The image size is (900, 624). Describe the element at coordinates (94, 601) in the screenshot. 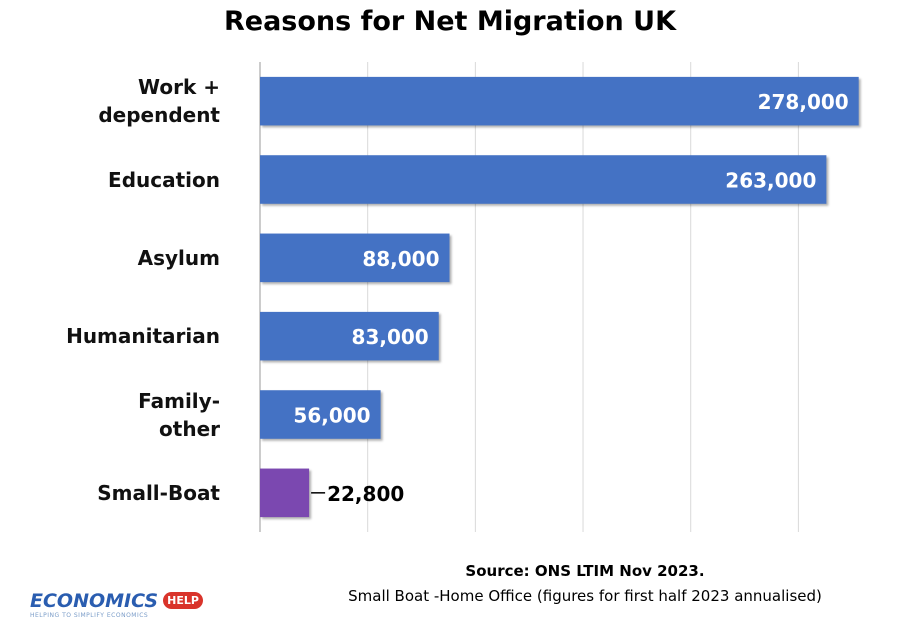

I see `logo-name: ECONOMICS` at that location.